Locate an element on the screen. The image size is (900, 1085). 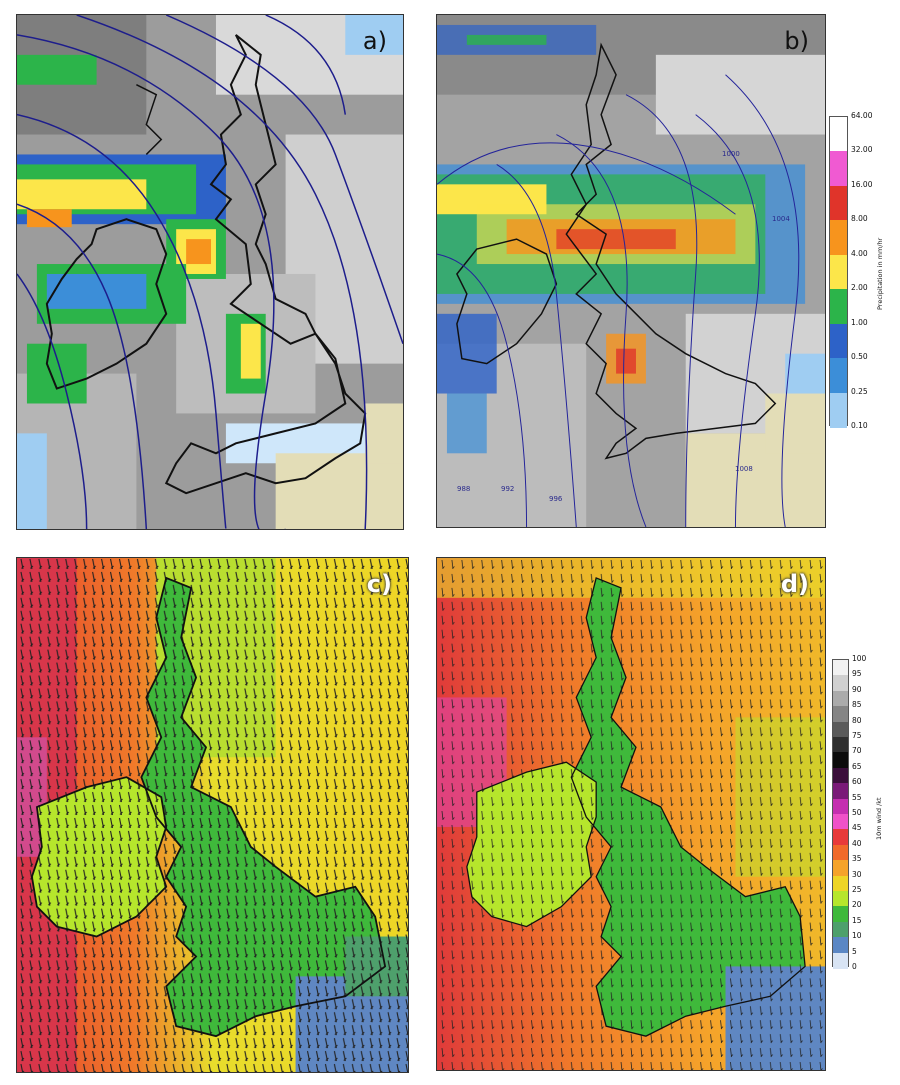
colorbar-tick-label: 64.00 is located at coordinates (862, 115).